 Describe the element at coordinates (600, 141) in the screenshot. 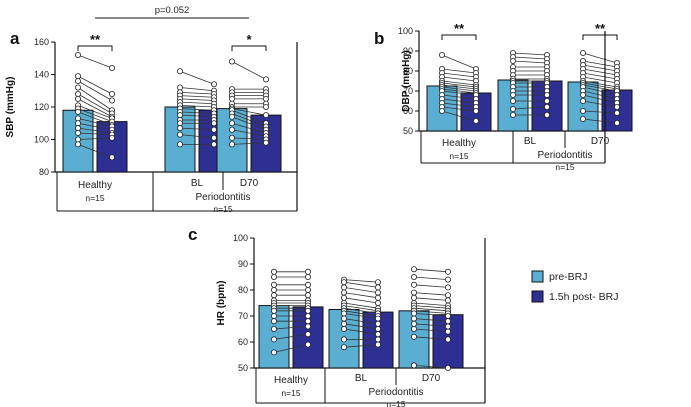

I see `panel-b-subgroup-label-d70: D70` at that location.